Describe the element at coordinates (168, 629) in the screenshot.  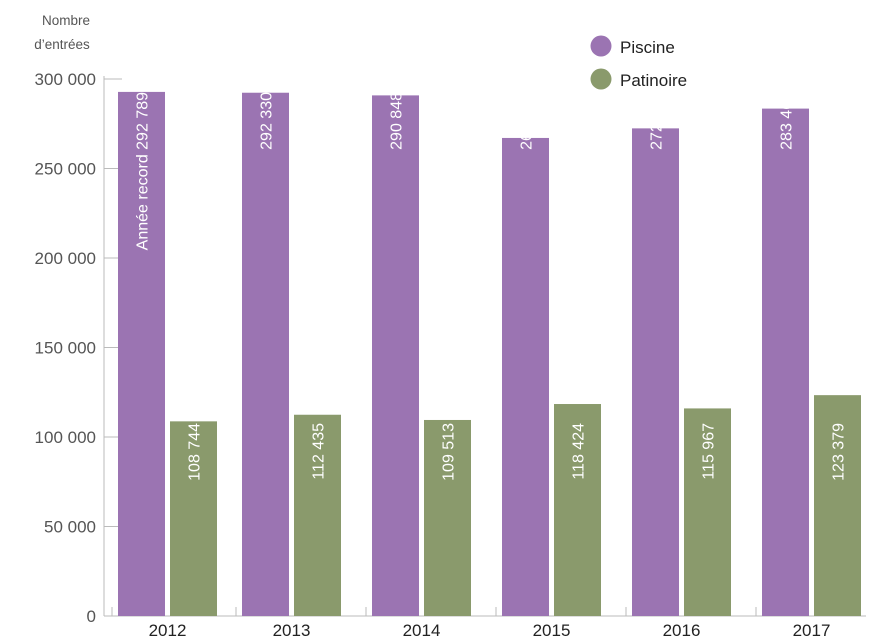
I see `x-tick-label: 2012` at that location.